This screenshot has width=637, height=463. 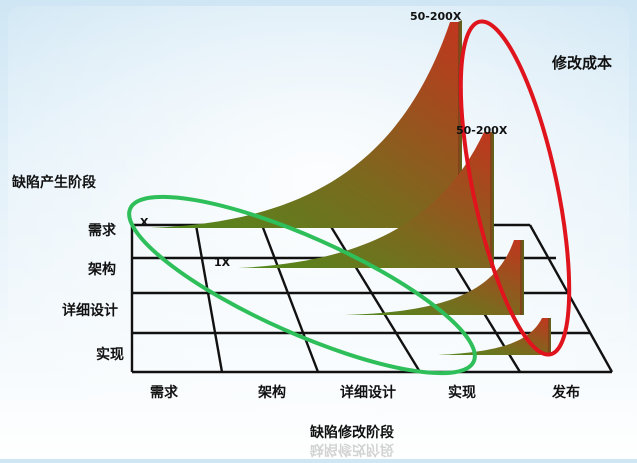 What do you see at coordinates (102, 231) in the screenshot?
I see `row-label-requirements: 需求` at bounding box center [102, 231].